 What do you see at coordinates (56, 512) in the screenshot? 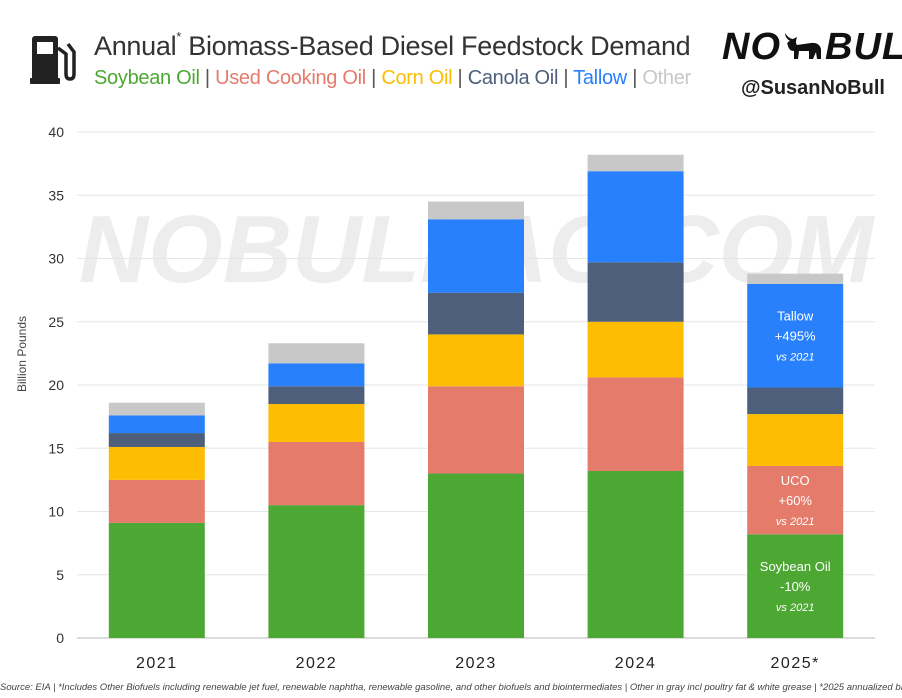
I see `y-tick-label: 10` at bounding box center [56, 512].